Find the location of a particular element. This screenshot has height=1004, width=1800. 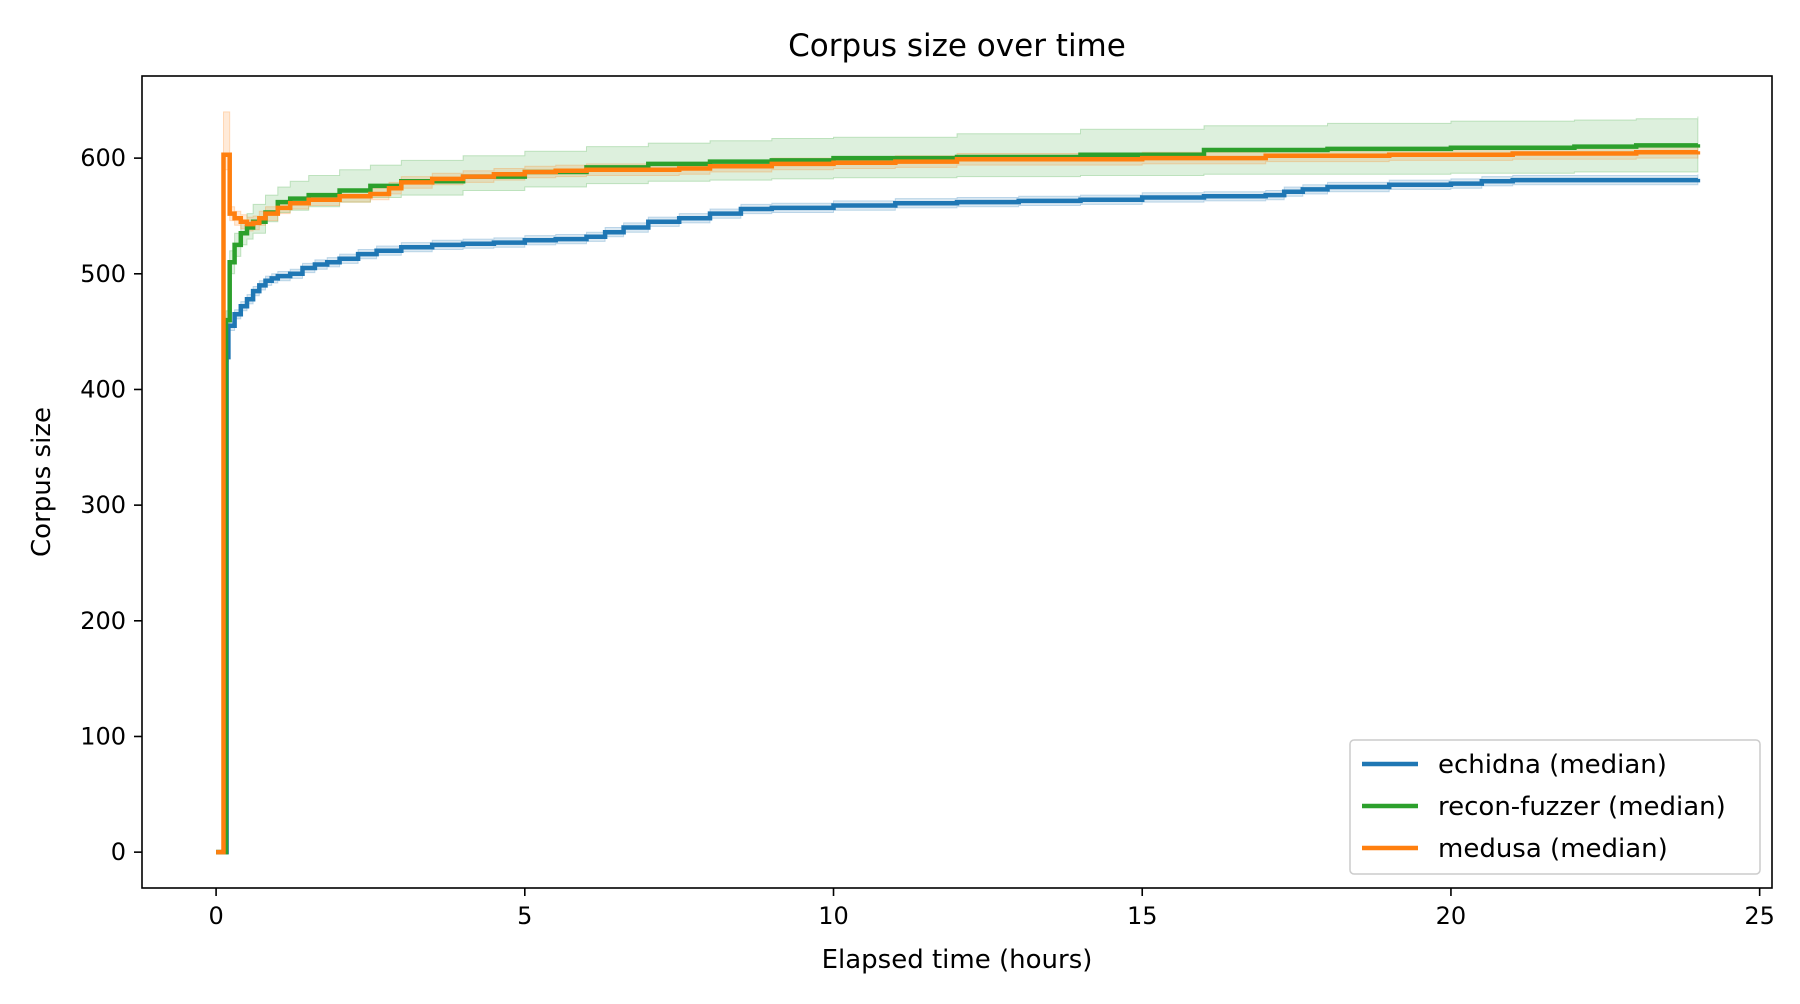

x-tick-label: 15 is located at coordinates (1142, 916).